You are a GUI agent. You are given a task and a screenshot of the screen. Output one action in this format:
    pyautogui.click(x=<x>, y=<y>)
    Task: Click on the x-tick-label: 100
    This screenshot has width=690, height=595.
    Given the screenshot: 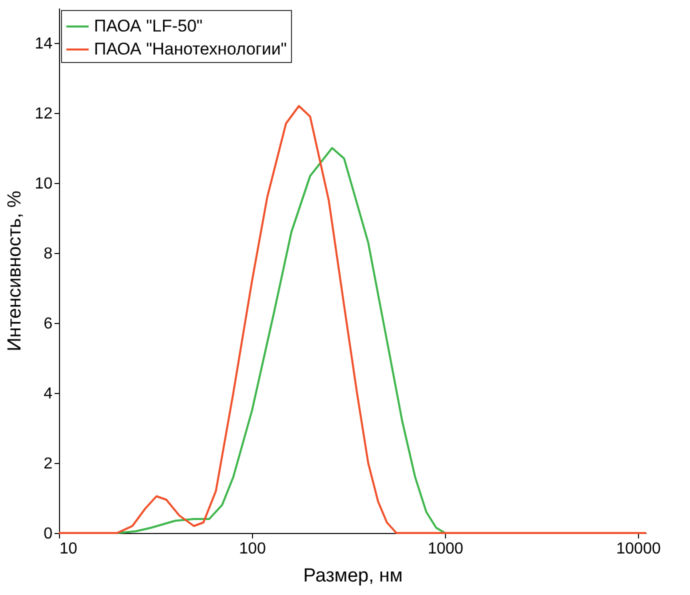 What is the action you would take?
    pyautogui.click(x=252, y=549)
    